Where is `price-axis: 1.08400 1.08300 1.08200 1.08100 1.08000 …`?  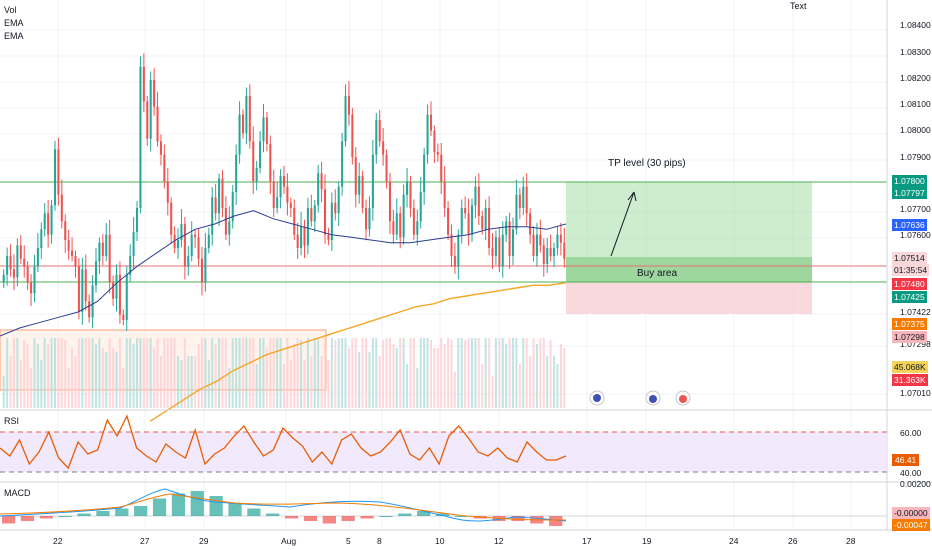 price-axis: 1.08400 1.08300 1.08200 1.08100 1.08000 … is located at coordinates (910, 265).